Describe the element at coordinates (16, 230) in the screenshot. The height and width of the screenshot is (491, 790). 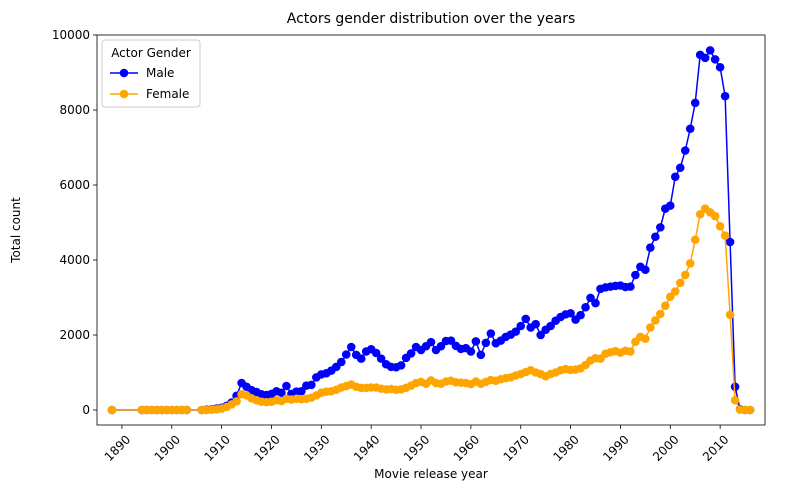
I see `y-axis-label: Total count` at that location.